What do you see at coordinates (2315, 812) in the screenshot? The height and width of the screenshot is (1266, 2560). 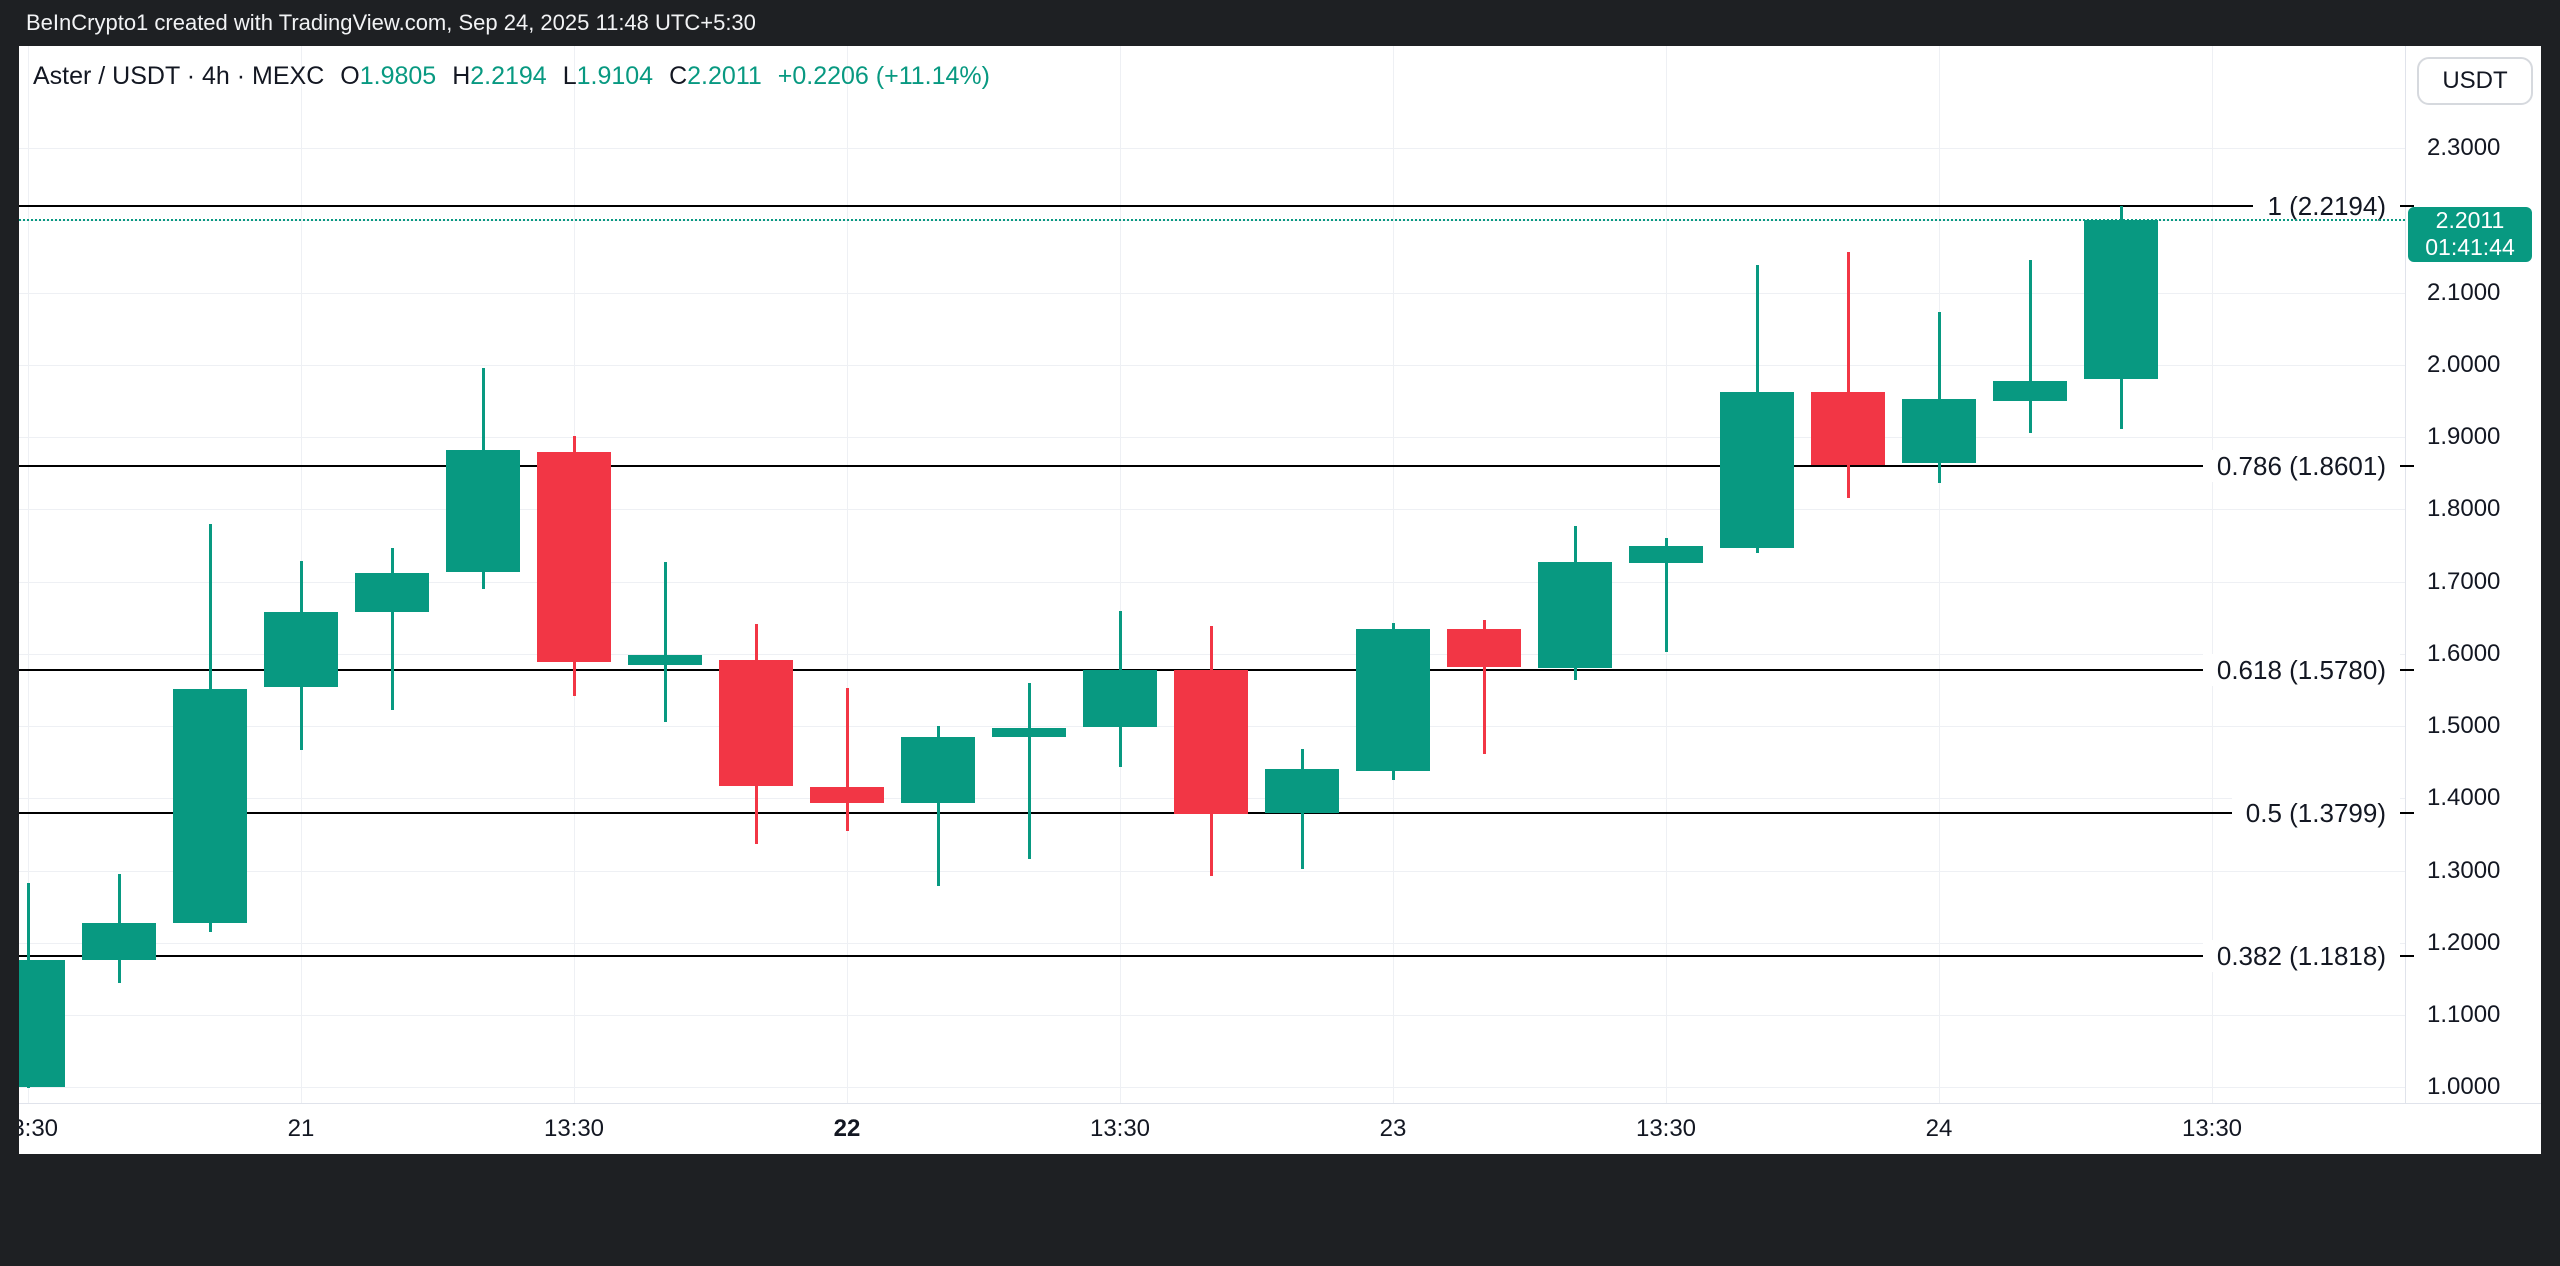 I see `fib-level-label: 0.5 (1.3799)` at bounding box center [2315, 812].